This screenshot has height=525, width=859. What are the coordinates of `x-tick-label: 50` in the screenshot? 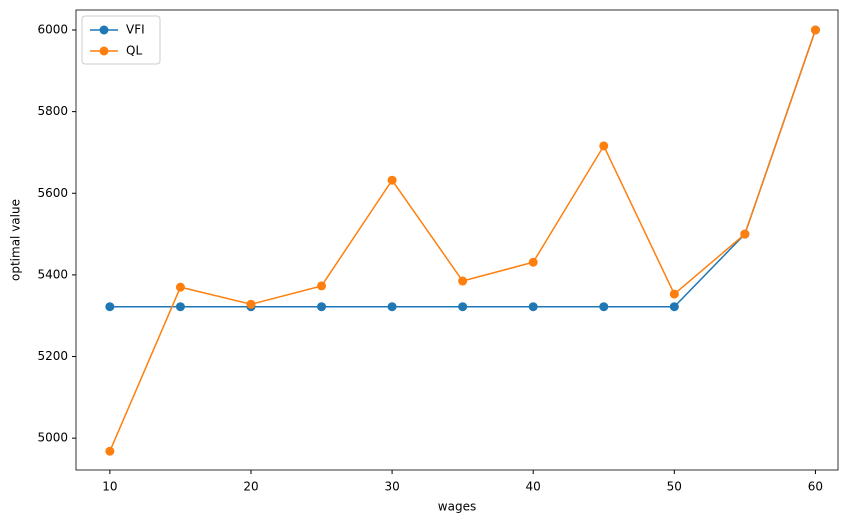 It's located at (674, 487).